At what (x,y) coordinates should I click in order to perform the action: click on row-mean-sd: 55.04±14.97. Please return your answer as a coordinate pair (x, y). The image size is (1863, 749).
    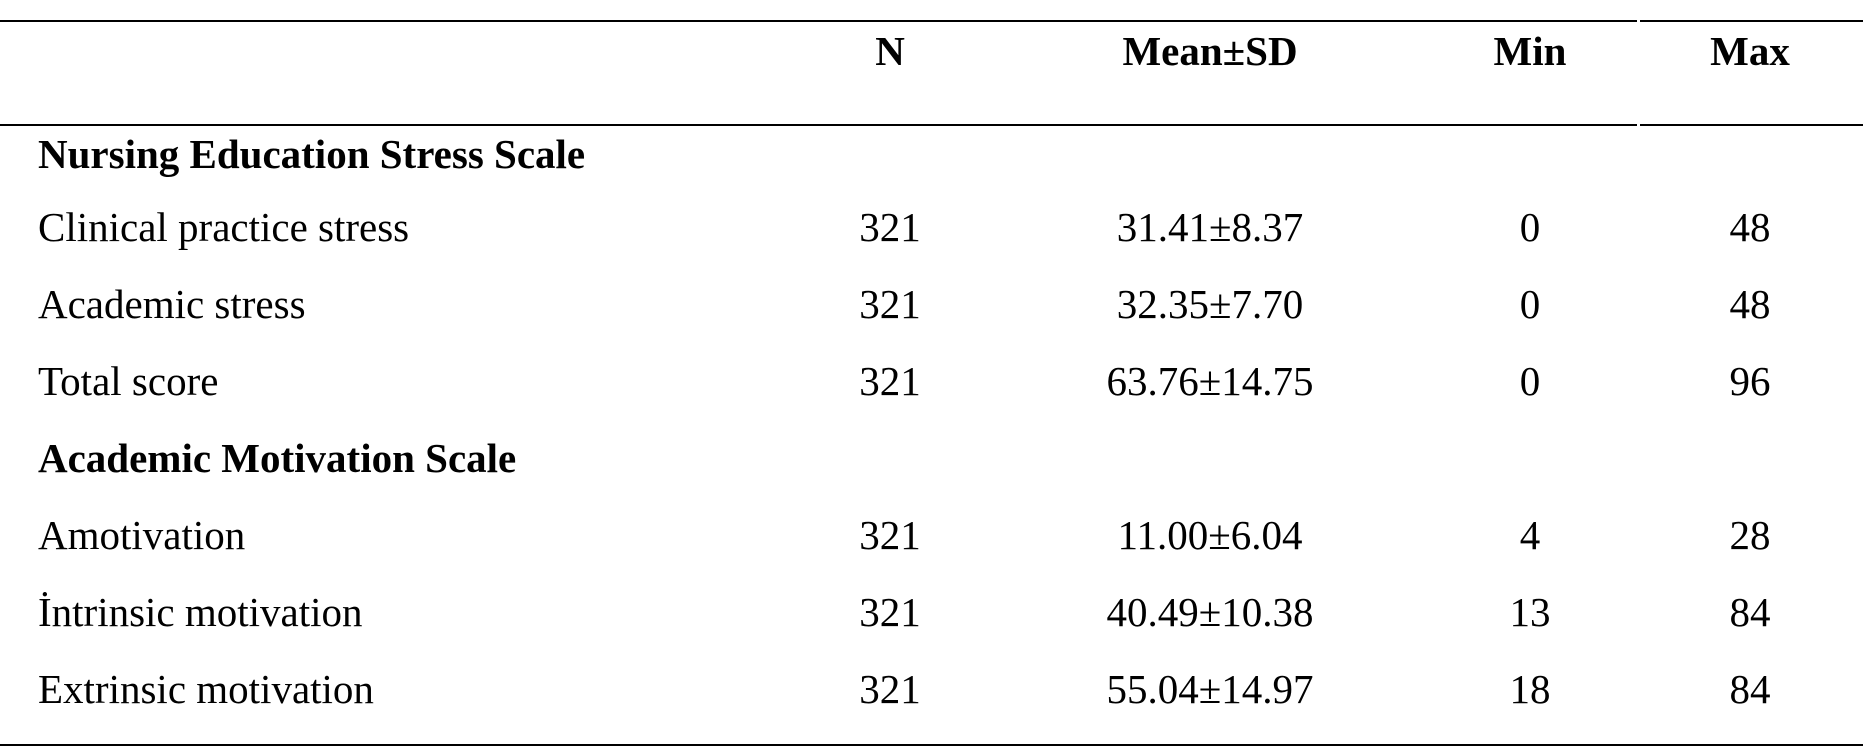
    Looking at the image, I should click on (1210, 689).